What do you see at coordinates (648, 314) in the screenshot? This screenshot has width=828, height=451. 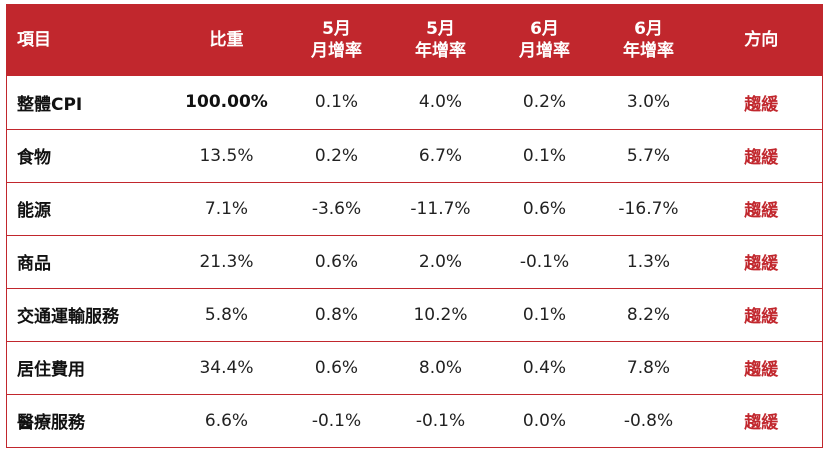 I see `row-jun-yoy: 8.2%` at bounding box center [648, 314].